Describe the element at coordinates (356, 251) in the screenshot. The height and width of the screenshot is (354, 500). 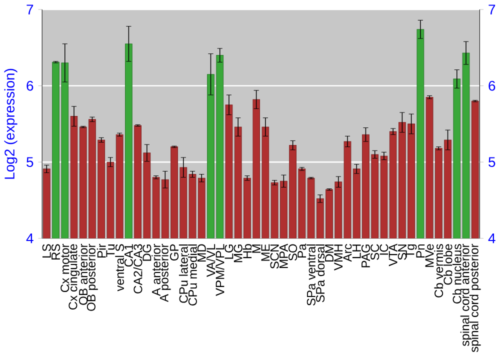
I see `x-tick-label: LH` at that location.